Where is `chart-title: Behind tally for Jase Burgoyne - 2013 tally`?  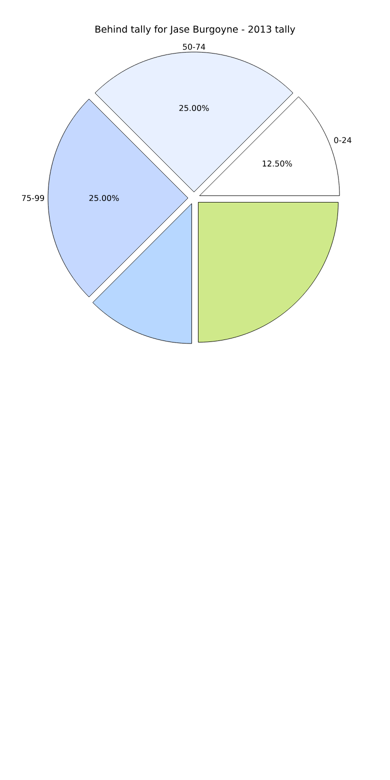
chart-title: Behind tally for Jase Burgoyne - 2013 tally is located at coordinates (196, 30).